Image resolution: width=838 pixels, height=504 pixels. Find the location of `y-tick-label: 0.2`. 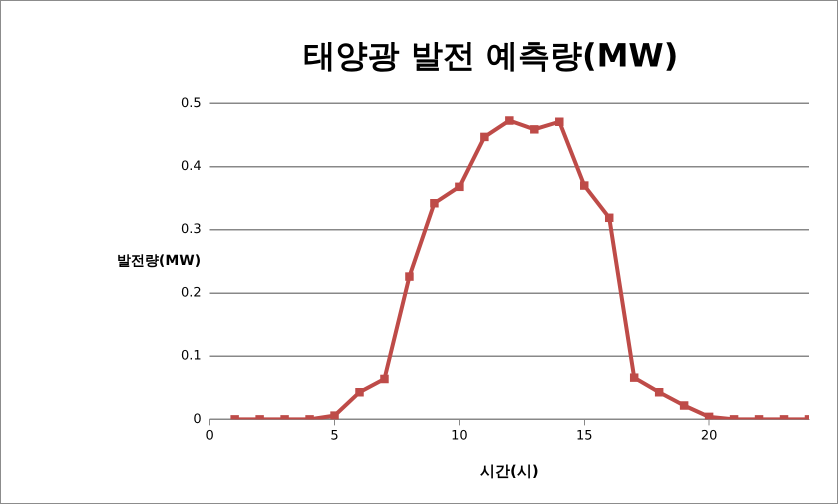

y-tick-label: 0.2 is located at coordinates (191, 292).